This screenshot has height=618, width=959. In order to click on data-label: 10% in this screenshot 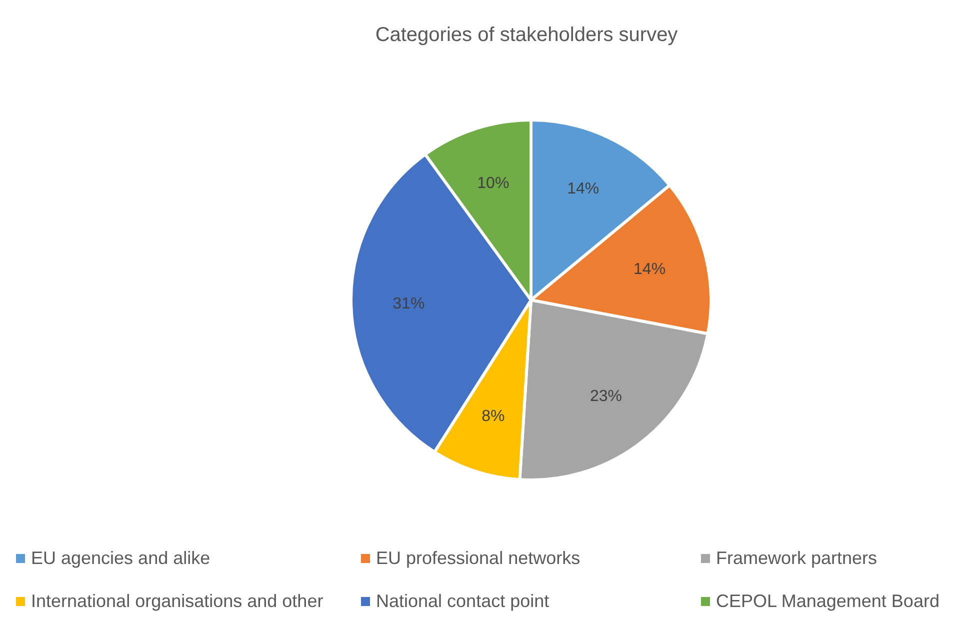, I will do `click(493, 183)`.